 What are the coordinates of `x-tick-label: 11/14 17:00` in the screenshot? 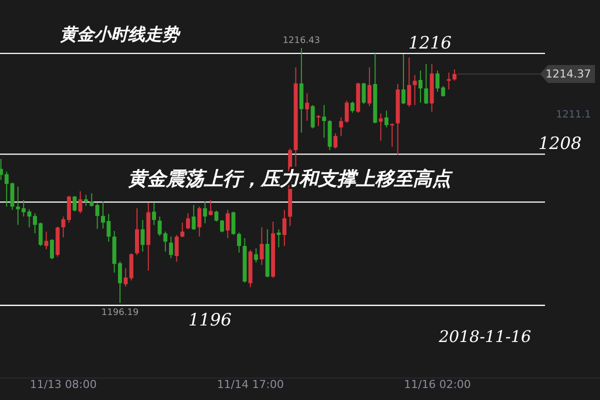 It's located at (250, 384).